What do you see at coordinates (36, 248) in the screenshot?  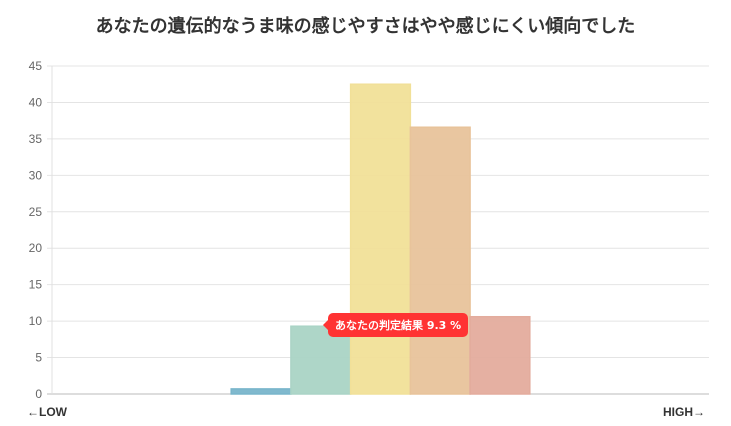 I see `y-tick-label: 20` at bounding box center [36, 248].